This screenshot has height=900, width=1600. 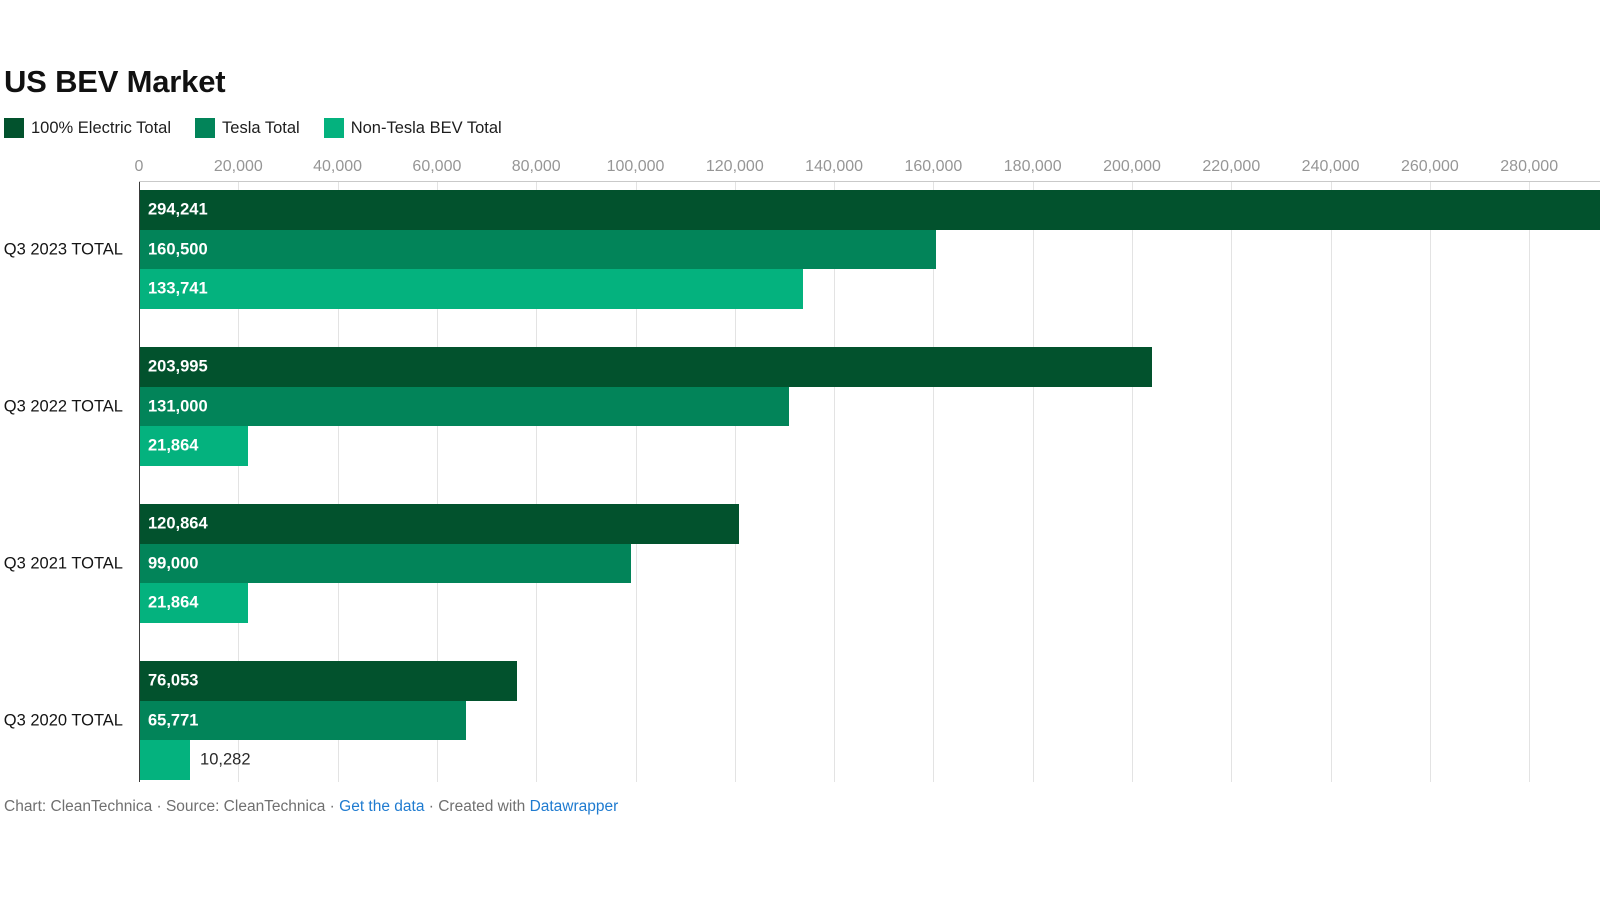 I want to click on x-tick-label: 280,000, so click(x=1529, y=166).